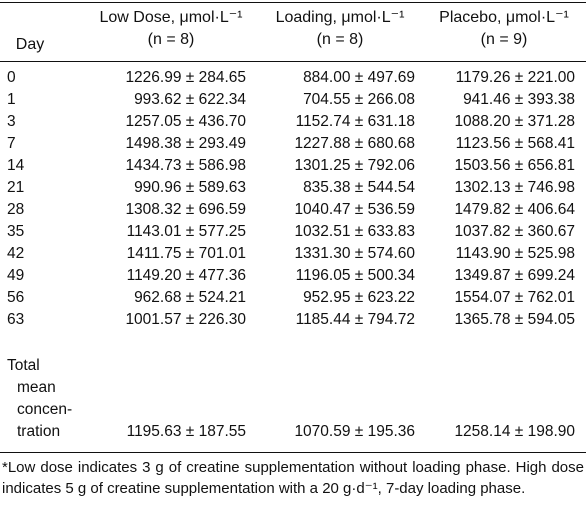 The width and height of the screenshot is (586, 520). I want to click on cell-low-dose: 1434.73 ± 586.98, so click(185, 165).